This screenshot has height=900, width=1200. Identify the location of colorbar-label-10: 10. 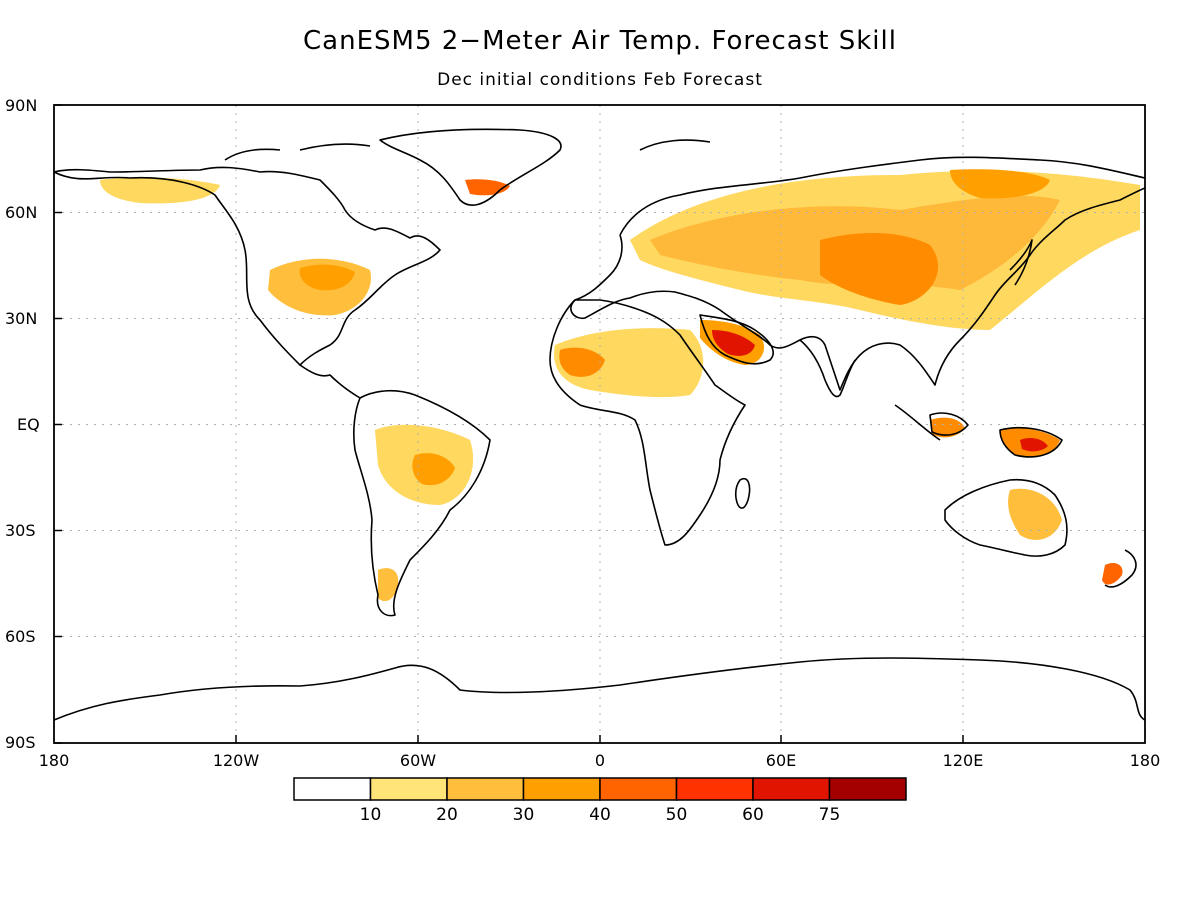
(371, 815).